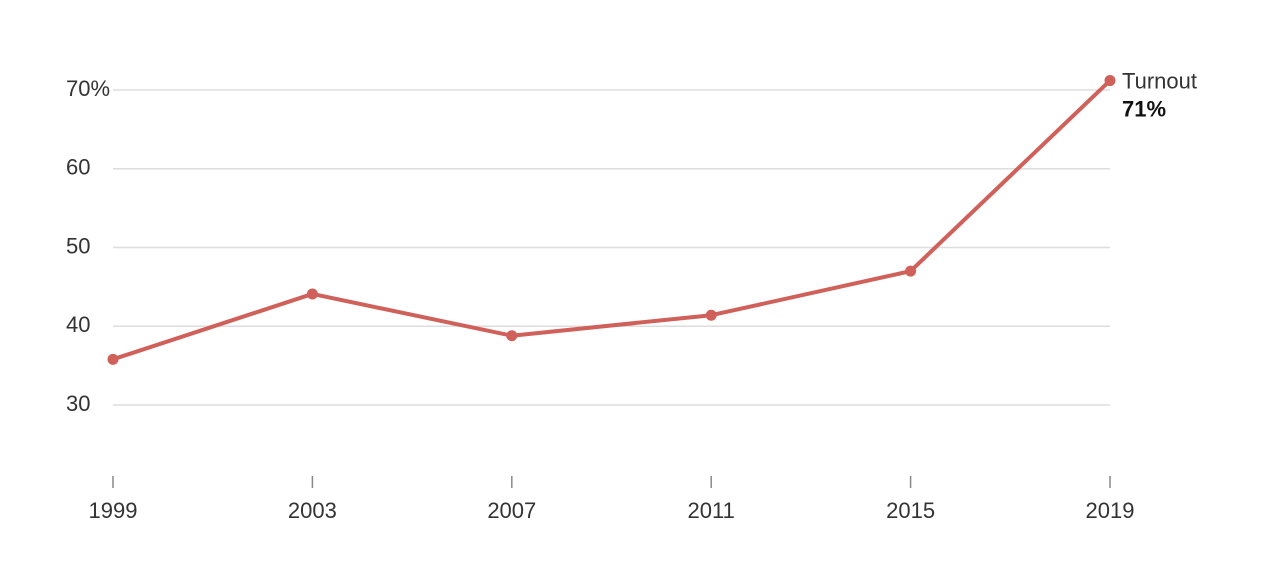 This screenshot has height=566, width=1288. What do you see at coordinates (1159, 80) in the screenshot?
I see `series-label: Turnout` at bounding box center [1159, 80].